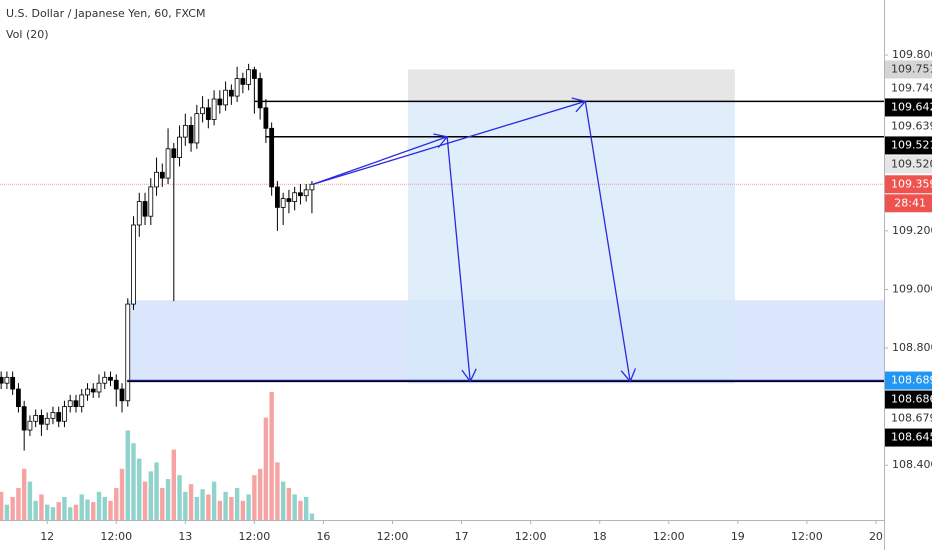 The height and width of the screenshot is (550, 932). I want to click on y-tick-label: 109.200, so click(912, 230).